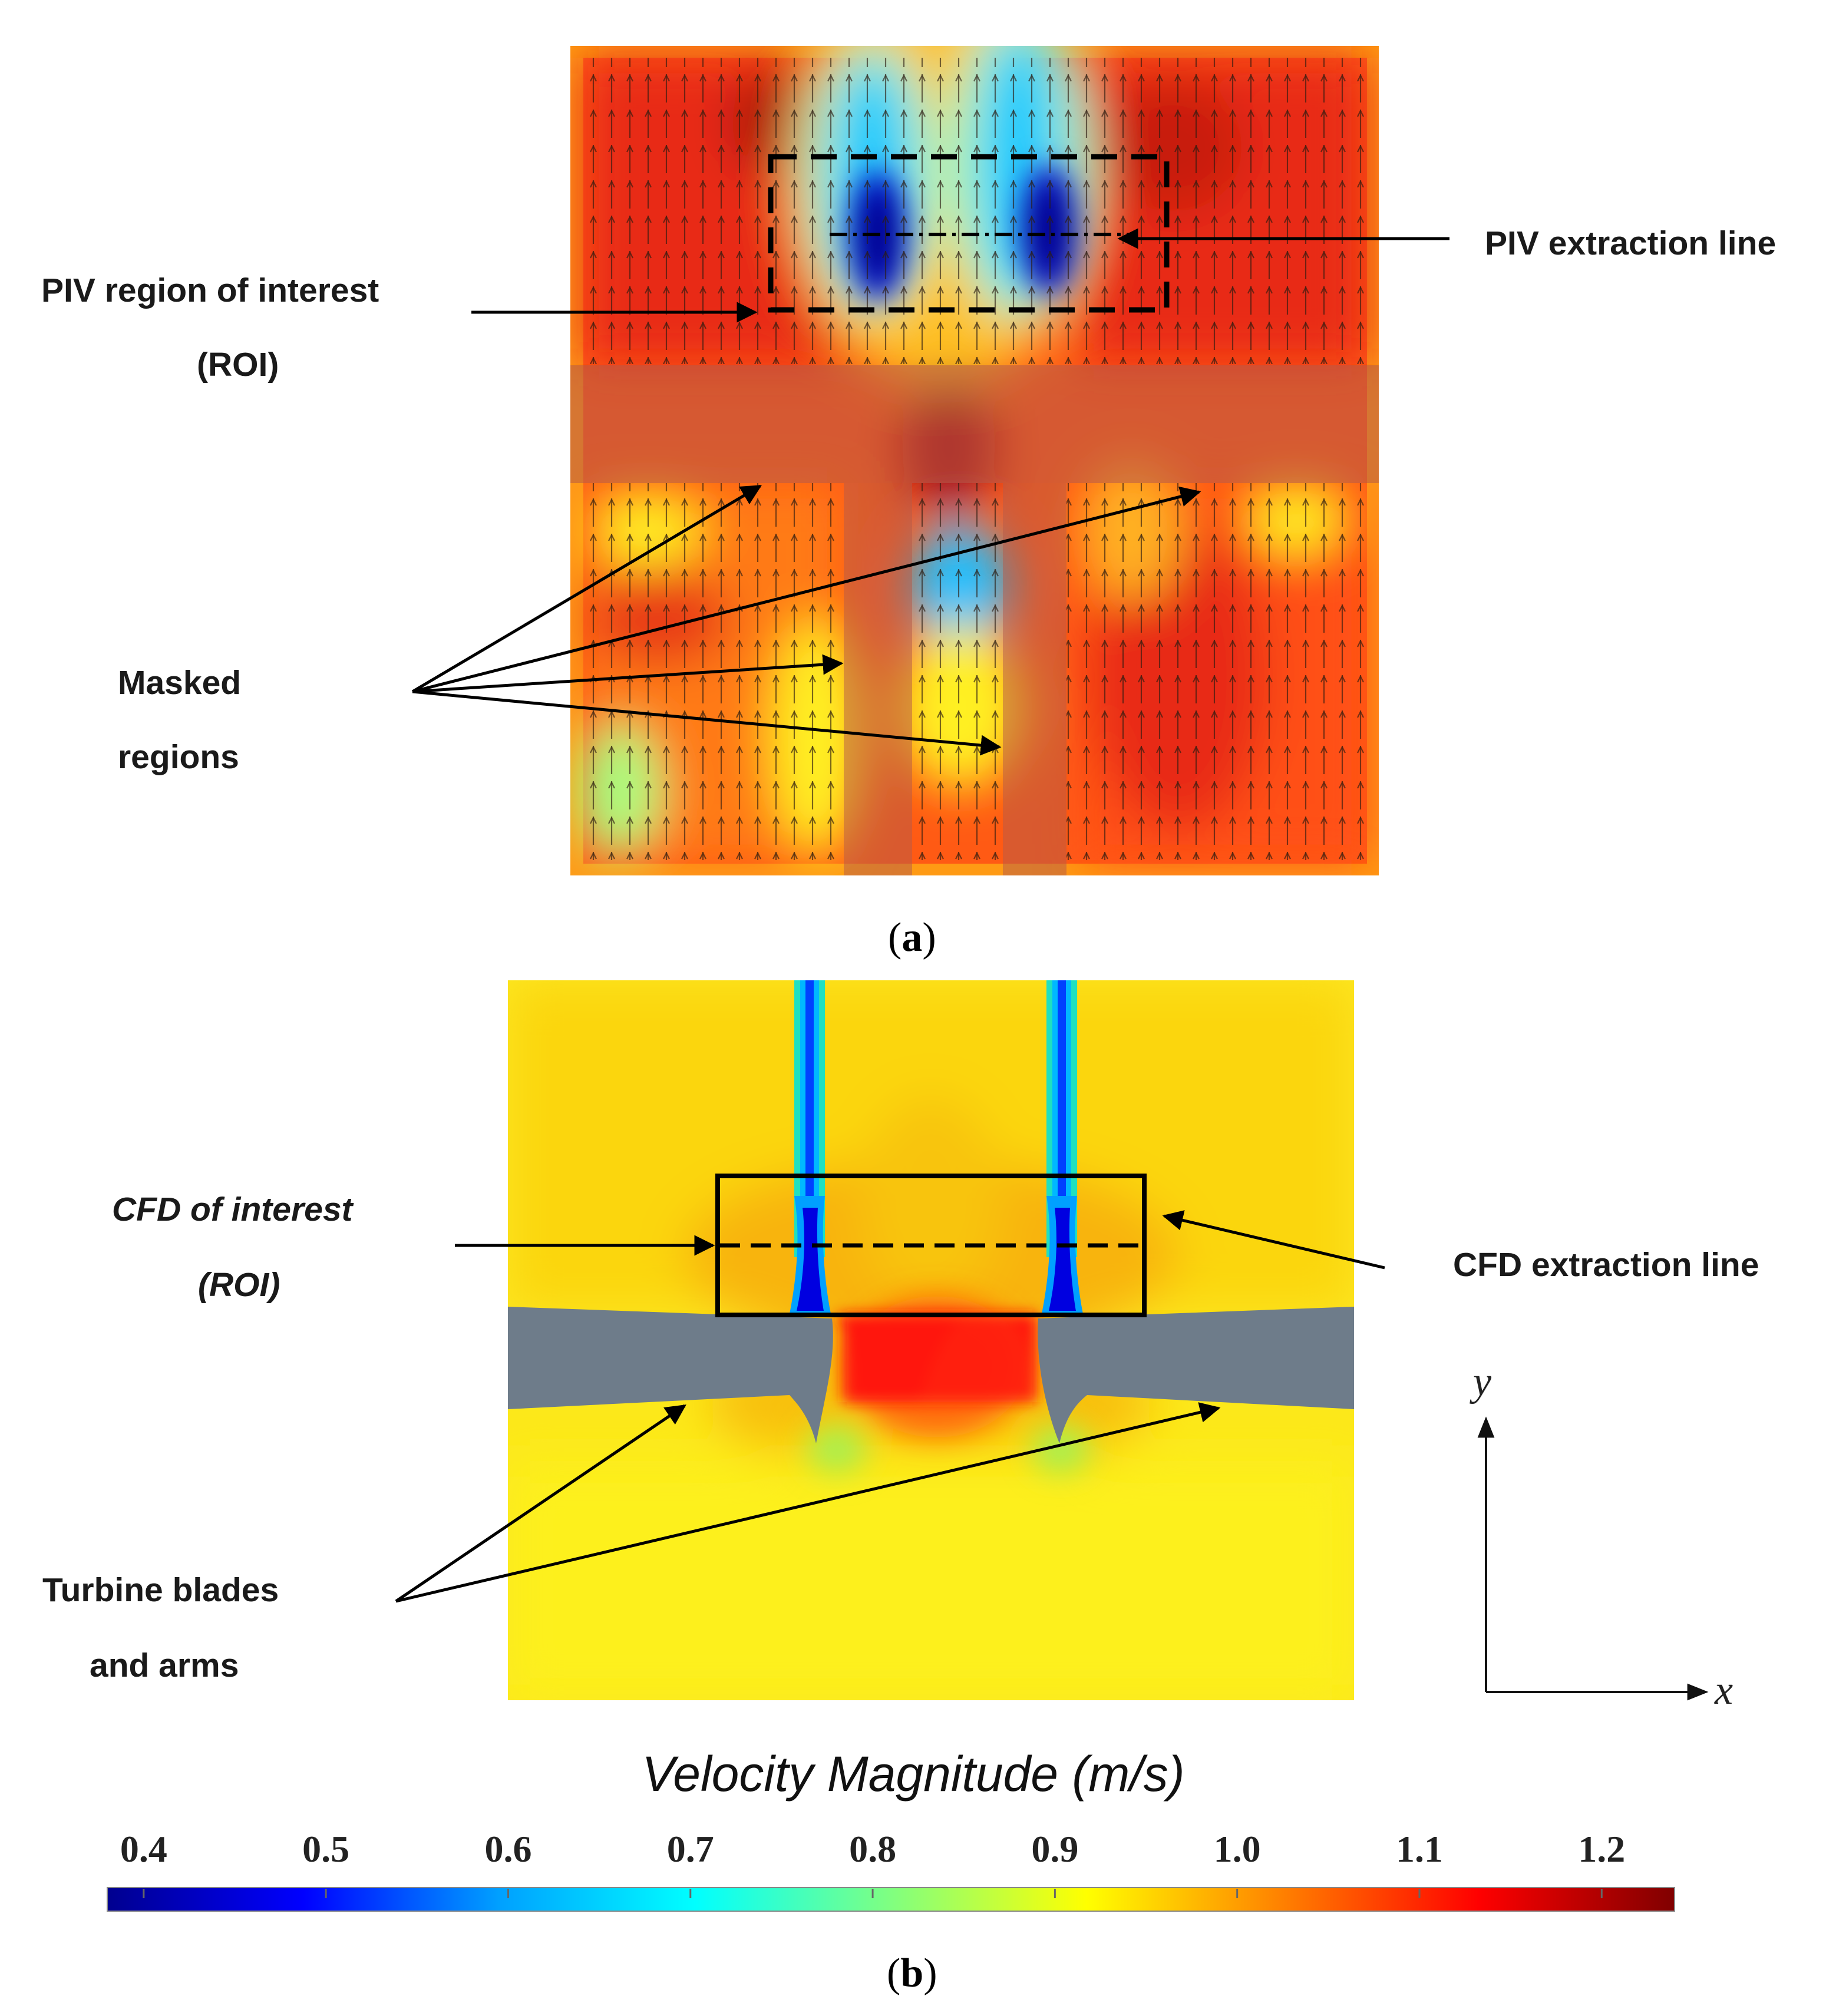 The image size is (1826, 2016). I want to click on left-turbine-arm, so click(670, 1375).